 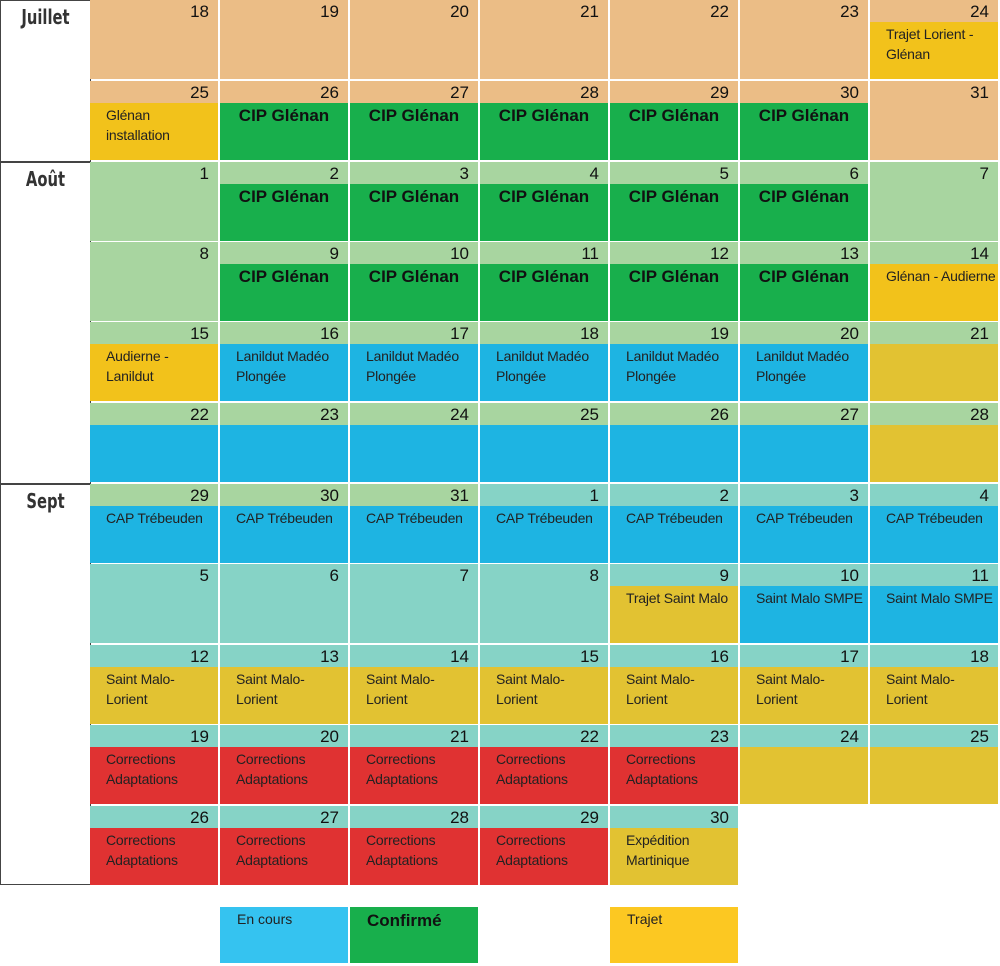 I want to click on day-cell: 12 Saint Malo- Lorient, so click(x=154, y=684).